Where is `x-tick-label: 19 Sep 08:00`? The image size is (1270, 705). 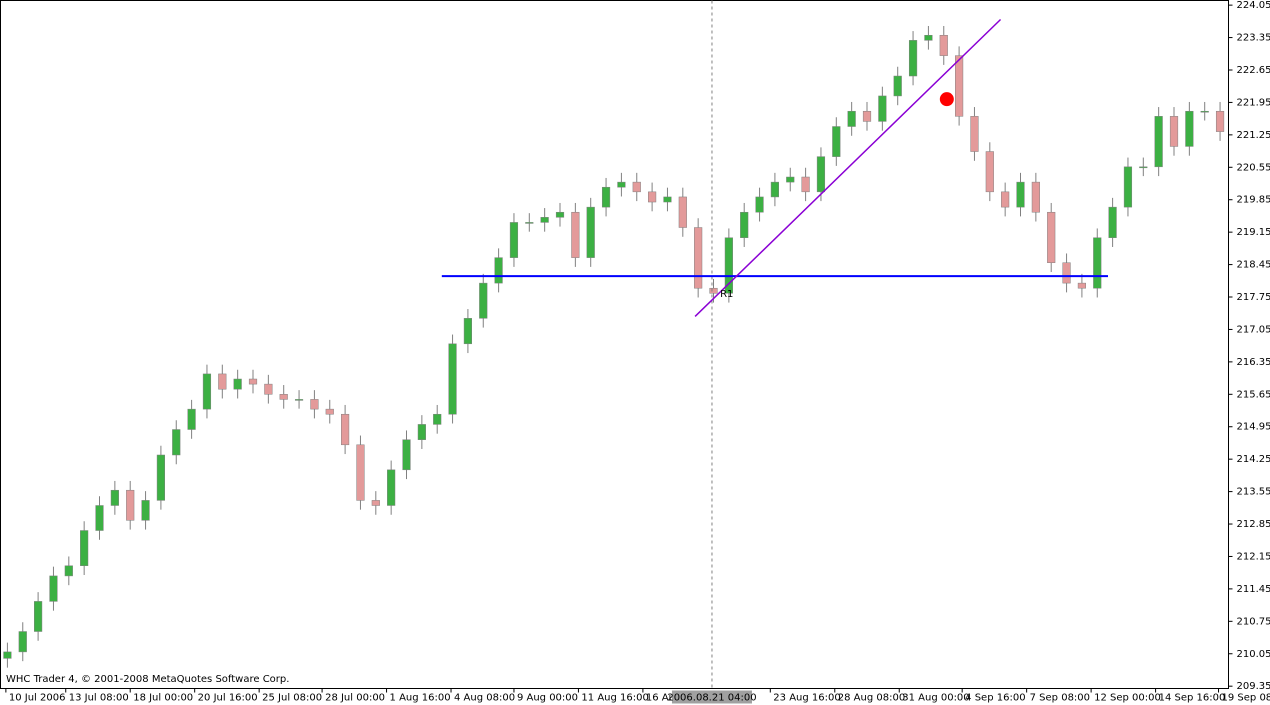
x-tick-label: 19 Sep 08:00 is located at coordinates (1246, 698).